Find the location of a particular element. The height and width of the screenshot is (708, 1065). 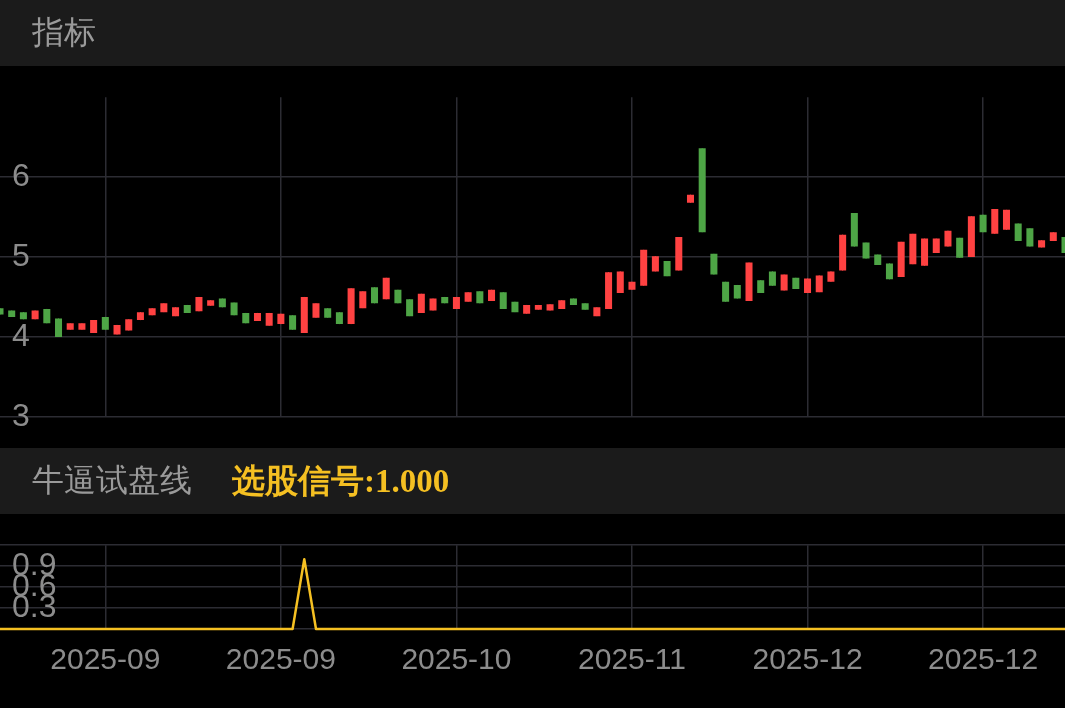

y-tick-label: 6 is located at coordinates (21, 174).